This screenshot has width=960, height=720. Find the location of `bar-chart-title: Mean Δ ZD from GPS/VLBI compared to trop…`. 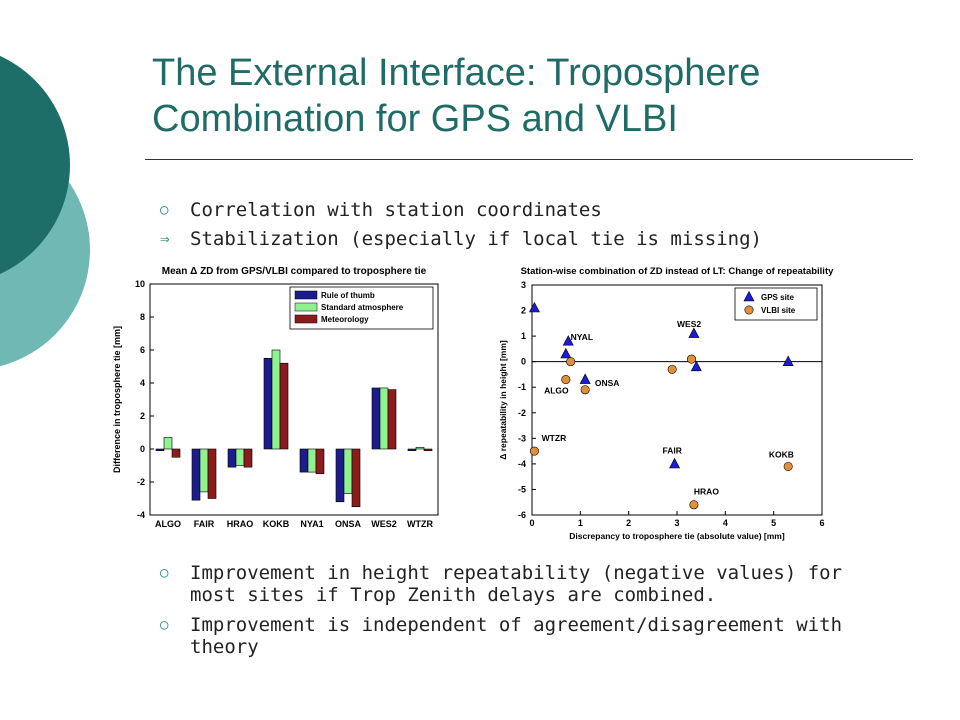

bar-chart-title: Mean Δ ZD from GPS/VLBI compared to trop… is located at coordinates (294, 271).